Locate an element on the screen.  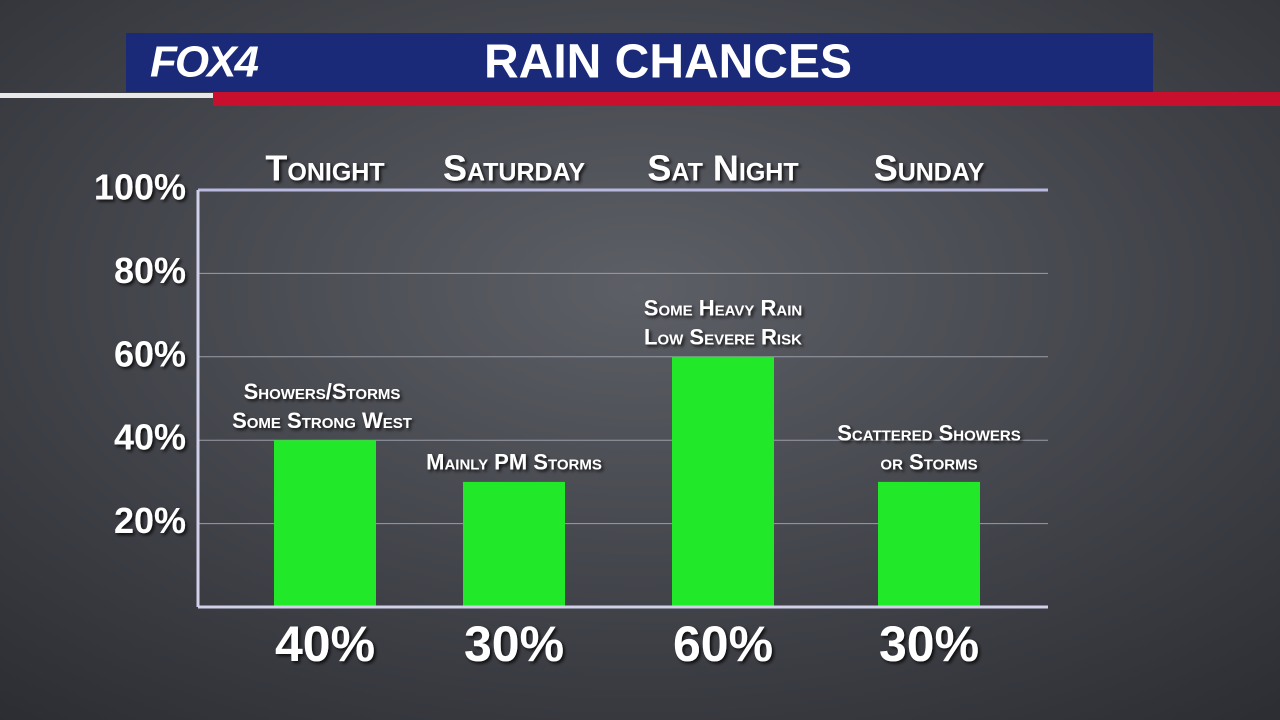
y-tick-label: 80% is located at coordinates (150, 270).